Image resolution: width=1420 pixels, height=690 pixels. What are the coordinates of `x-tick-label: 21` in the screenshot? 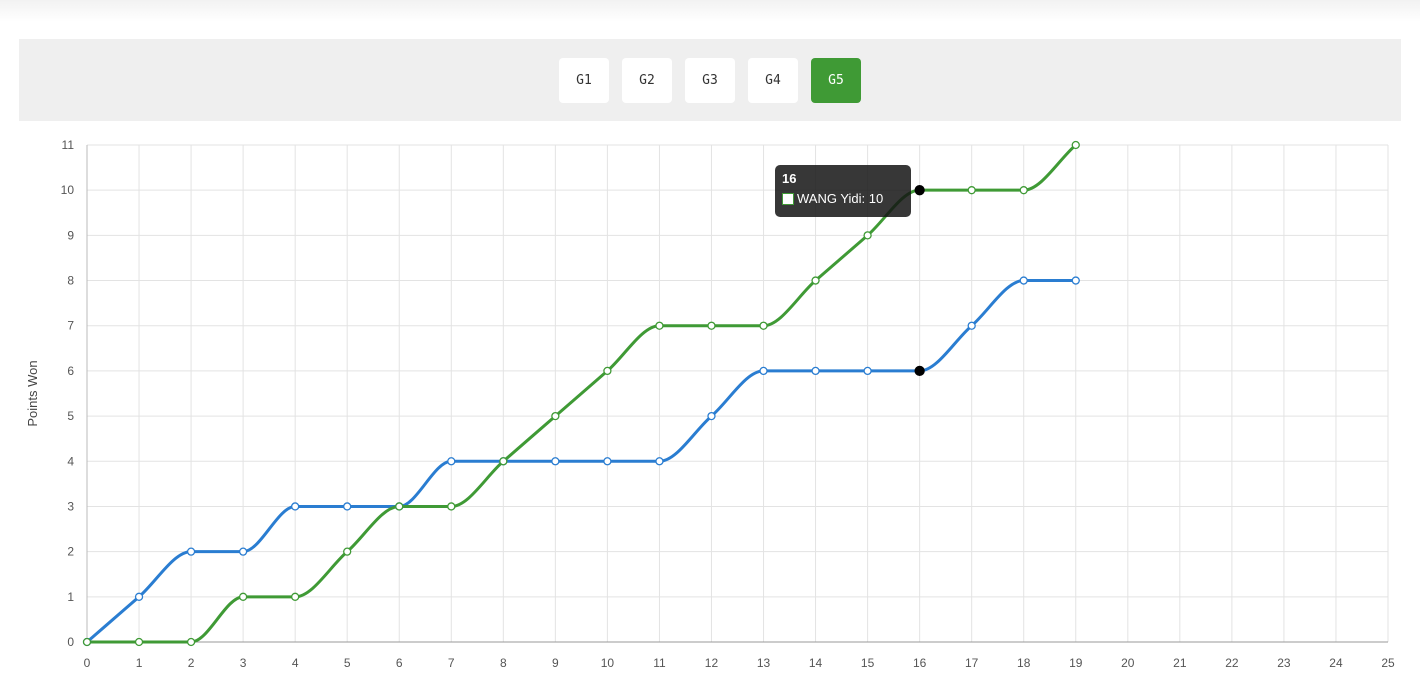 It's located at (1180, 663).